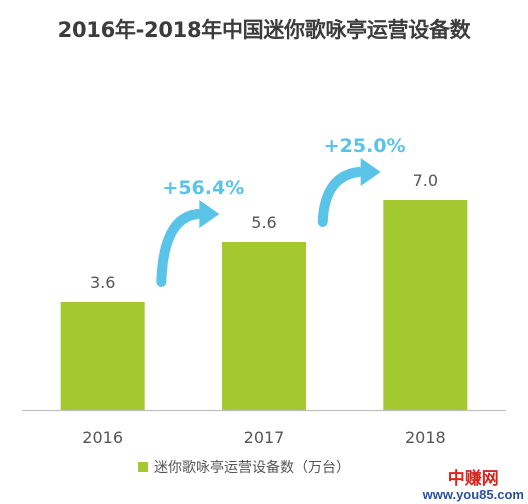  Describe the element at coordinates (365, 146) in the screenshot. I see `growth-label-2018: +25.0%` at that location.